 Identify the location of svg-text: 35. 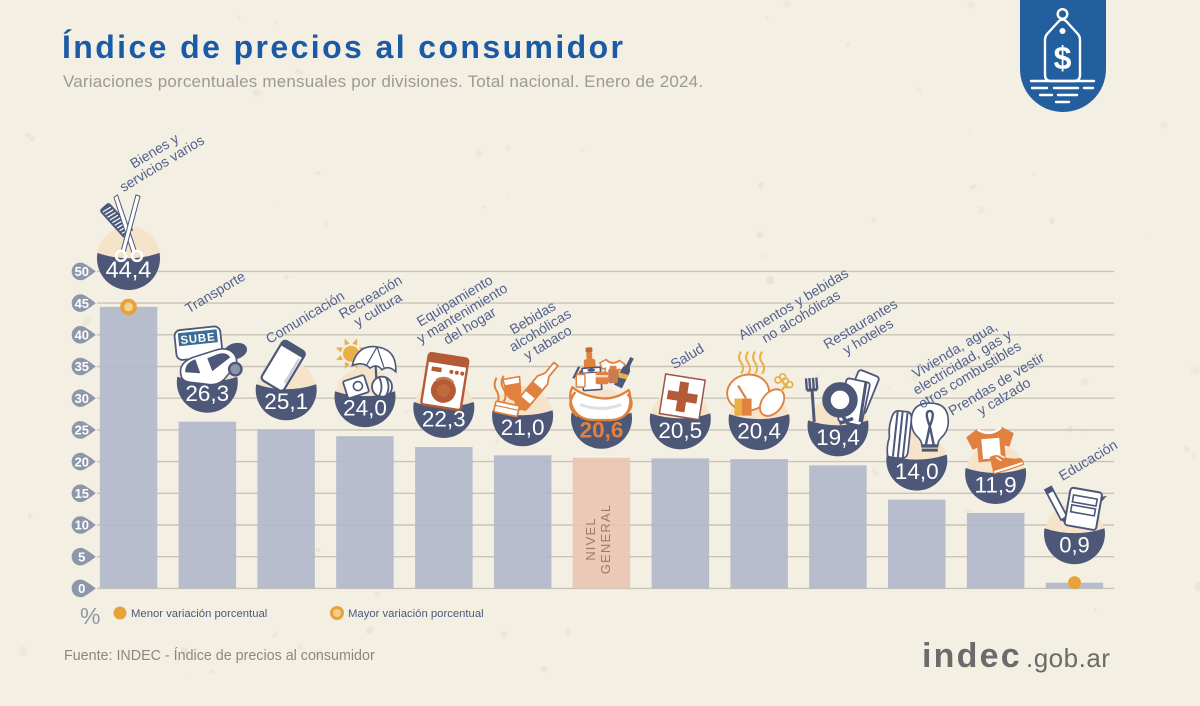
(82, 366).